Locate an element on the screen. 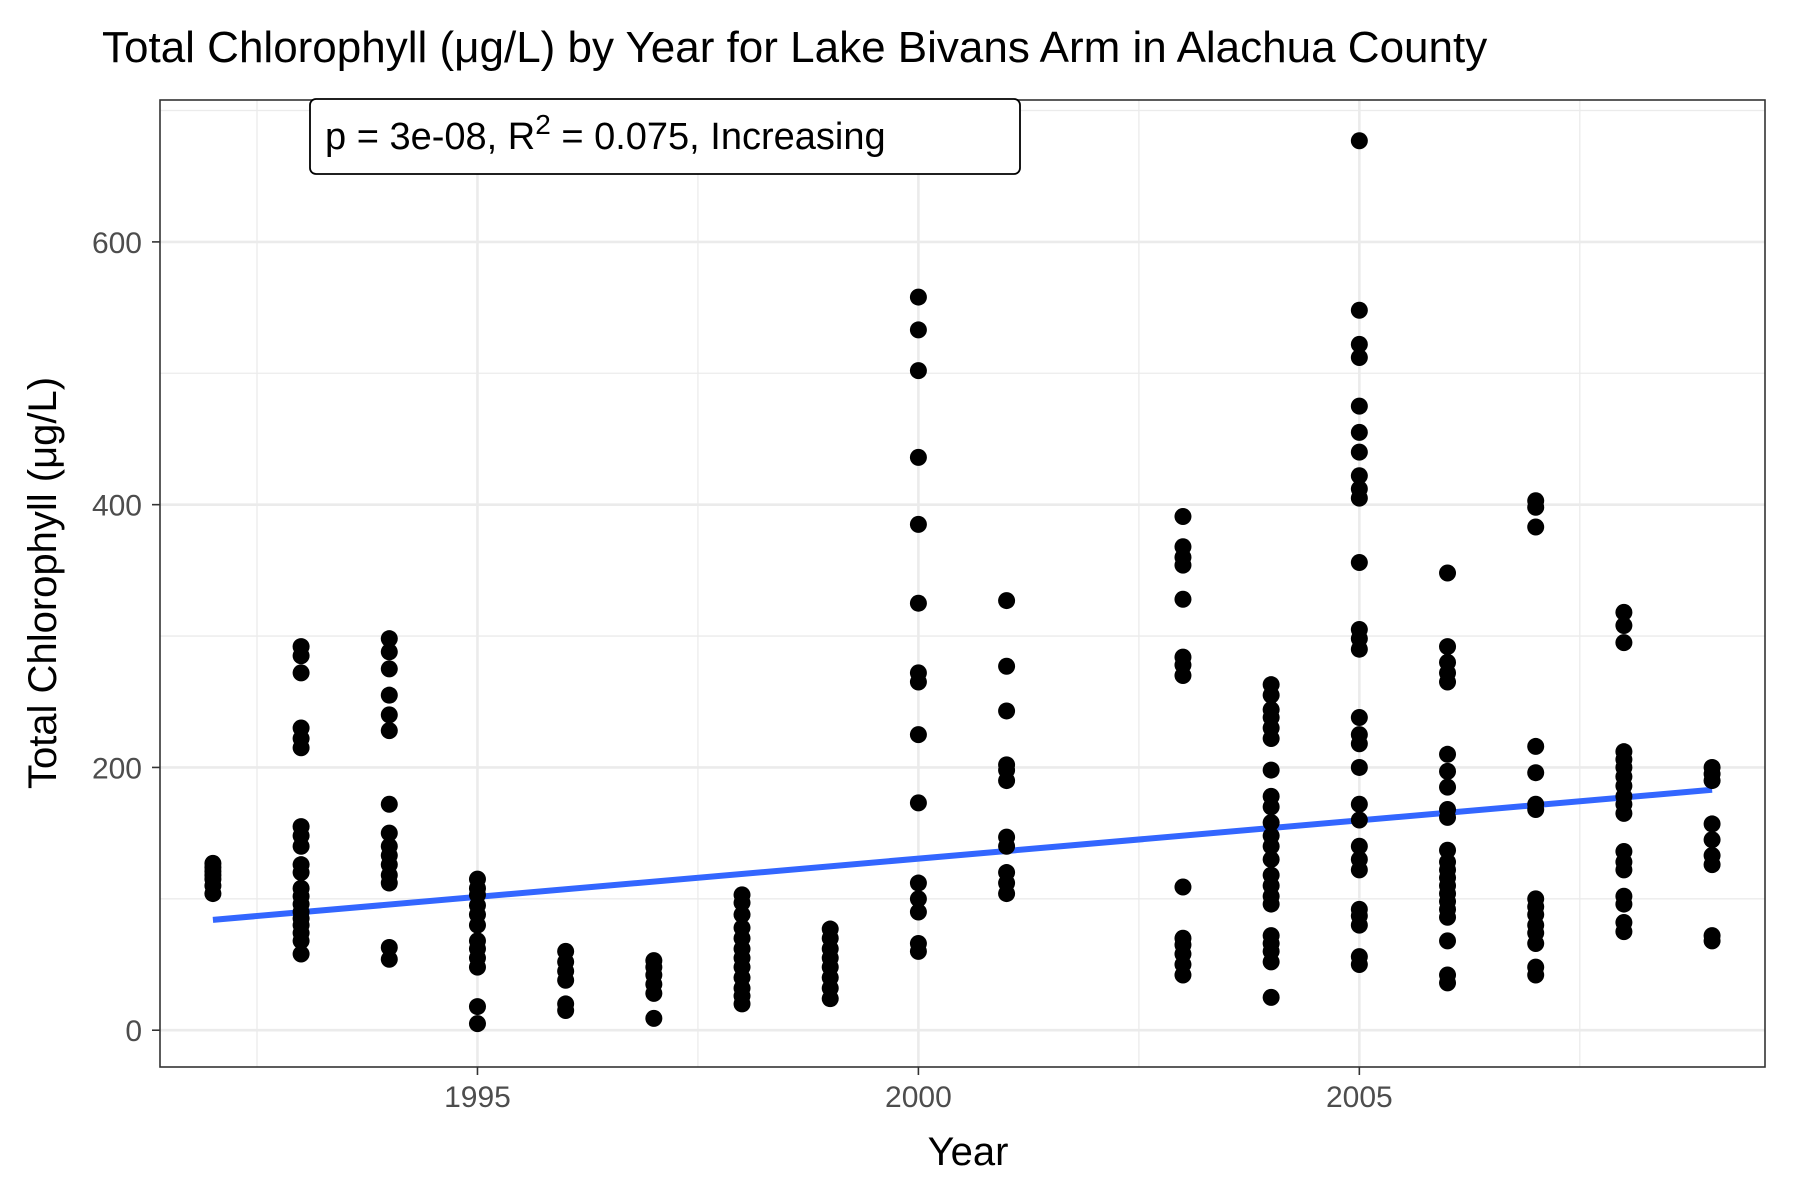 The height and width of the screenshot is (1200, 1800). stats-annotation-box is located at coordinates (665, 136).